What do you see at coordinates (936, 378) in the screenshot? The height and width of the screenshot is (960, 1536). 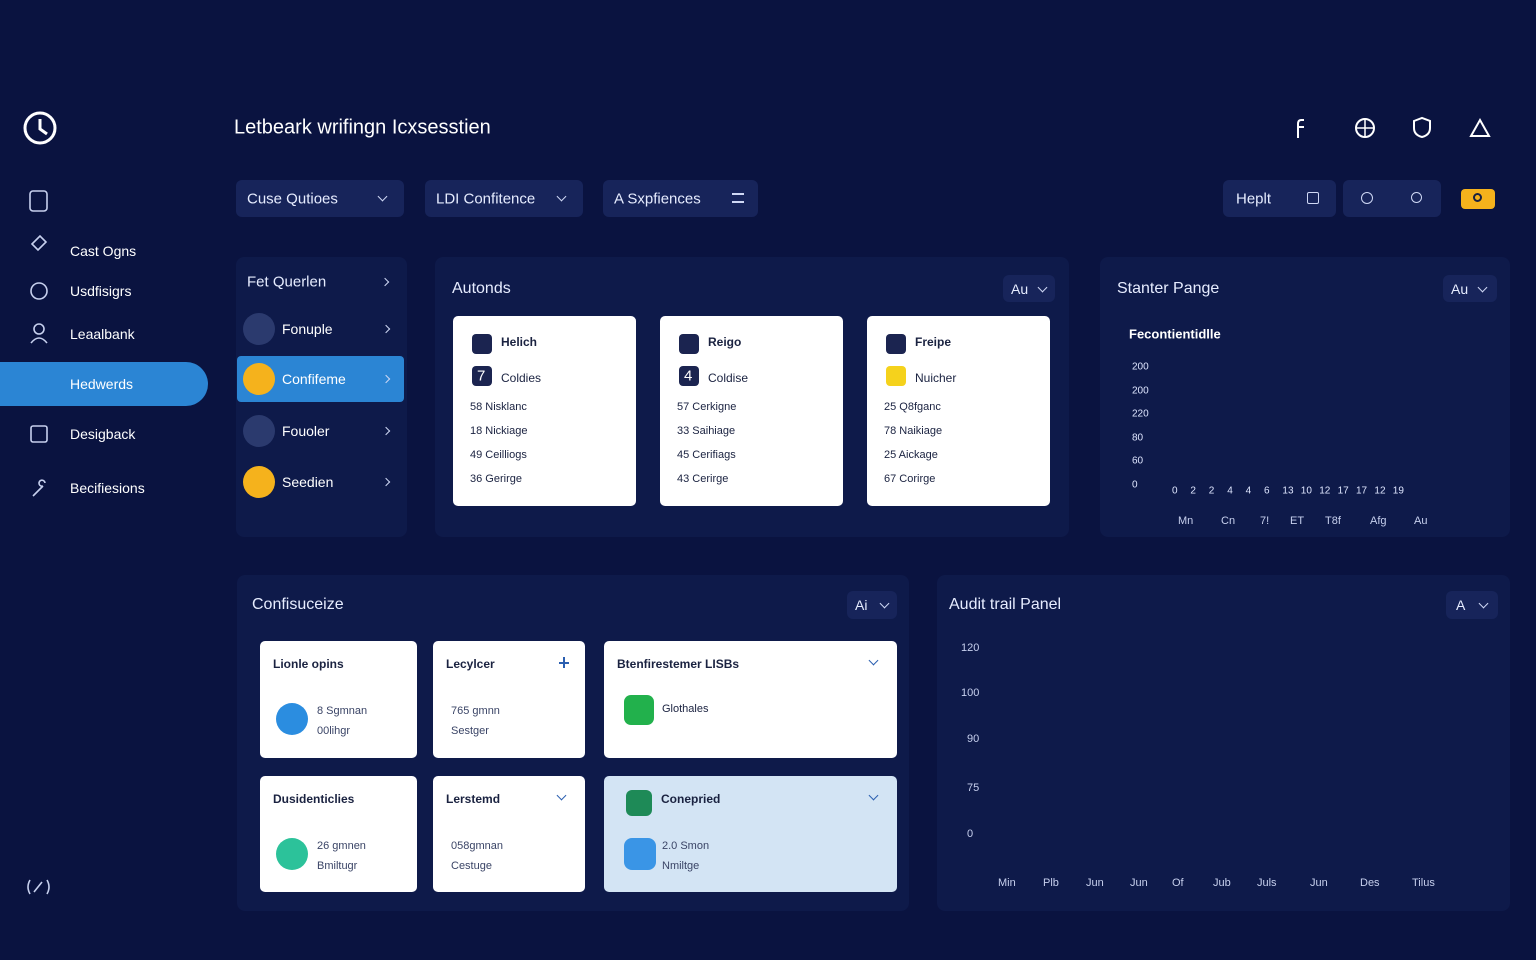 I see `card-sub: Nuicher` at bounding box center [936, 378].